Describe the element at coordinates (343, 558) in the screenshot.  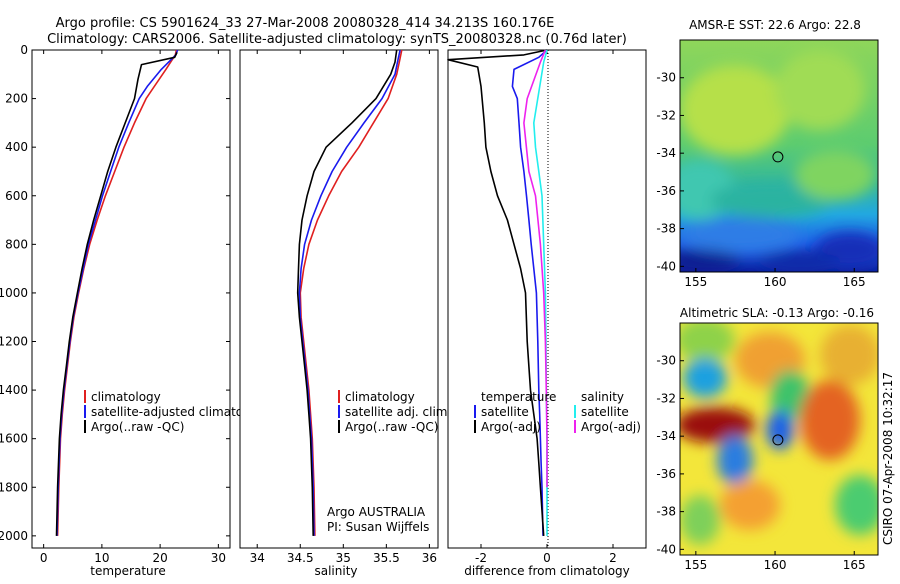
I see `x-tick-label: 35` at that location.